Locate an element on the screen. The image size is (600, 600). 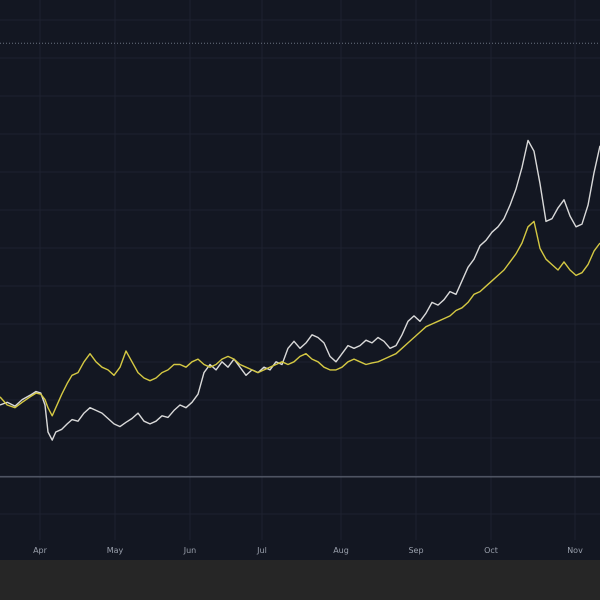
x-tick-label: Jun is located at coordinates (190, 550).